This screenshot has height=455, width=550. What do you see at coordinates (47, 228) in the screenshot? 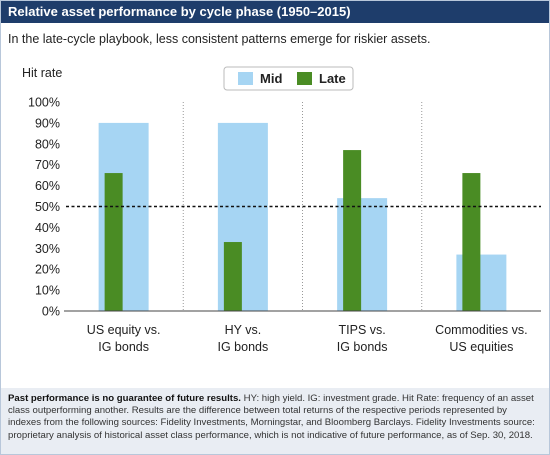
I see `y-tick-label-4: 40%` at bounding box center [47, 228].